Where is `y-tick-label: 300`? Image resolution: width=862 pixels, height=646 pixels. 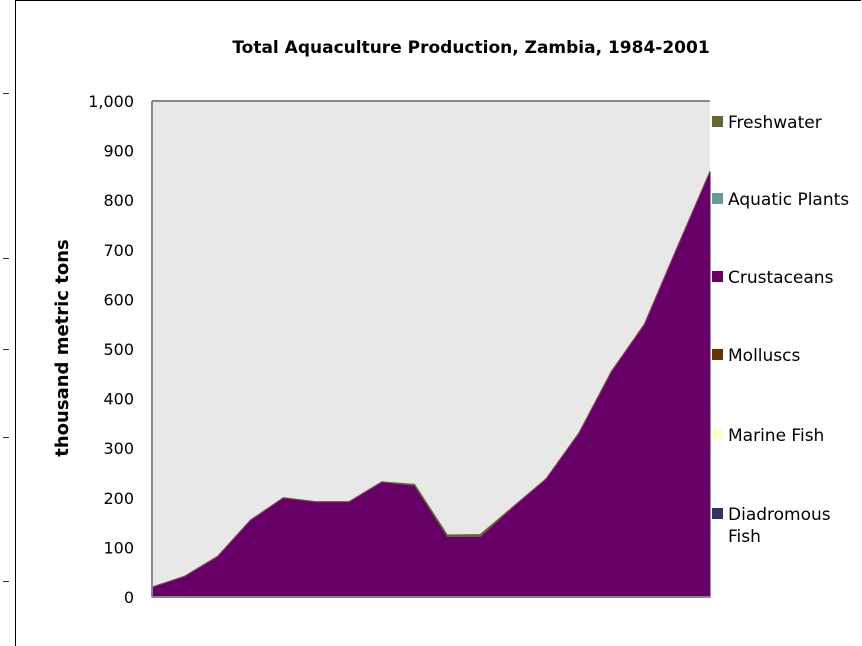
y-tick-label: 300 is located at coordinates (118, 448).